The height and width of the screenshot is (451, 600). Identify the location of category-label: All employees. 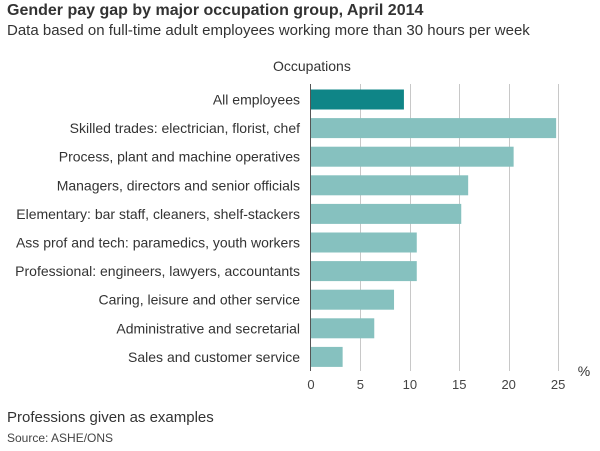
(256, 100).